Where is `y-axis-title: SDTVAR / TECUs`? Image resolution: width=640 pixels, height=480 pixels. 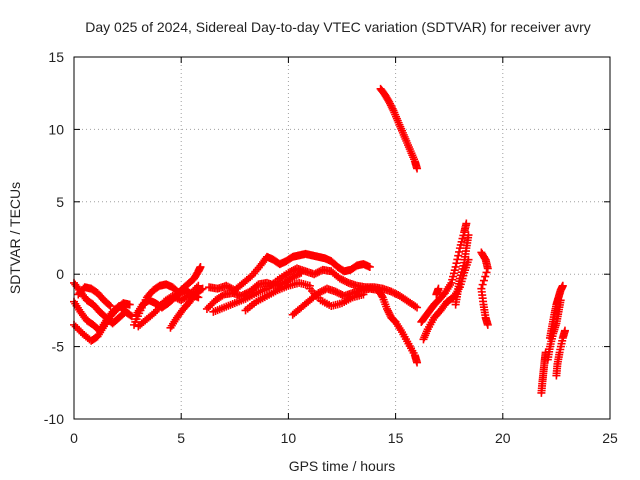
y-axis-title: SDTVAR / TECUs is located at coordinates (15, 238).